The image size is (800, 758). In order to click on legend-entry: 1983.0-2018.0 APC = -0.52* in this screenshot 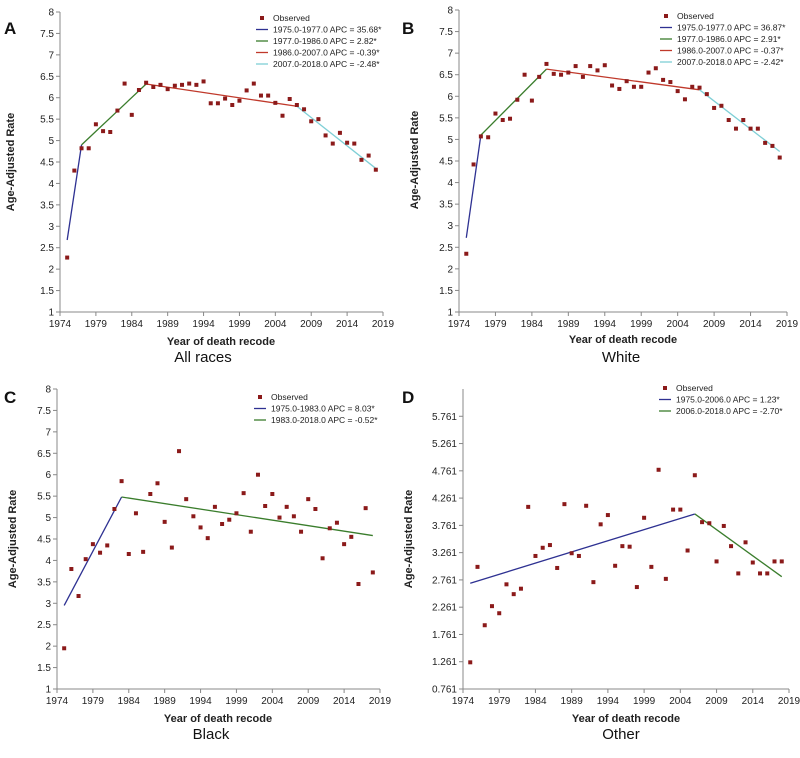, I will do `click(324, 420)`.